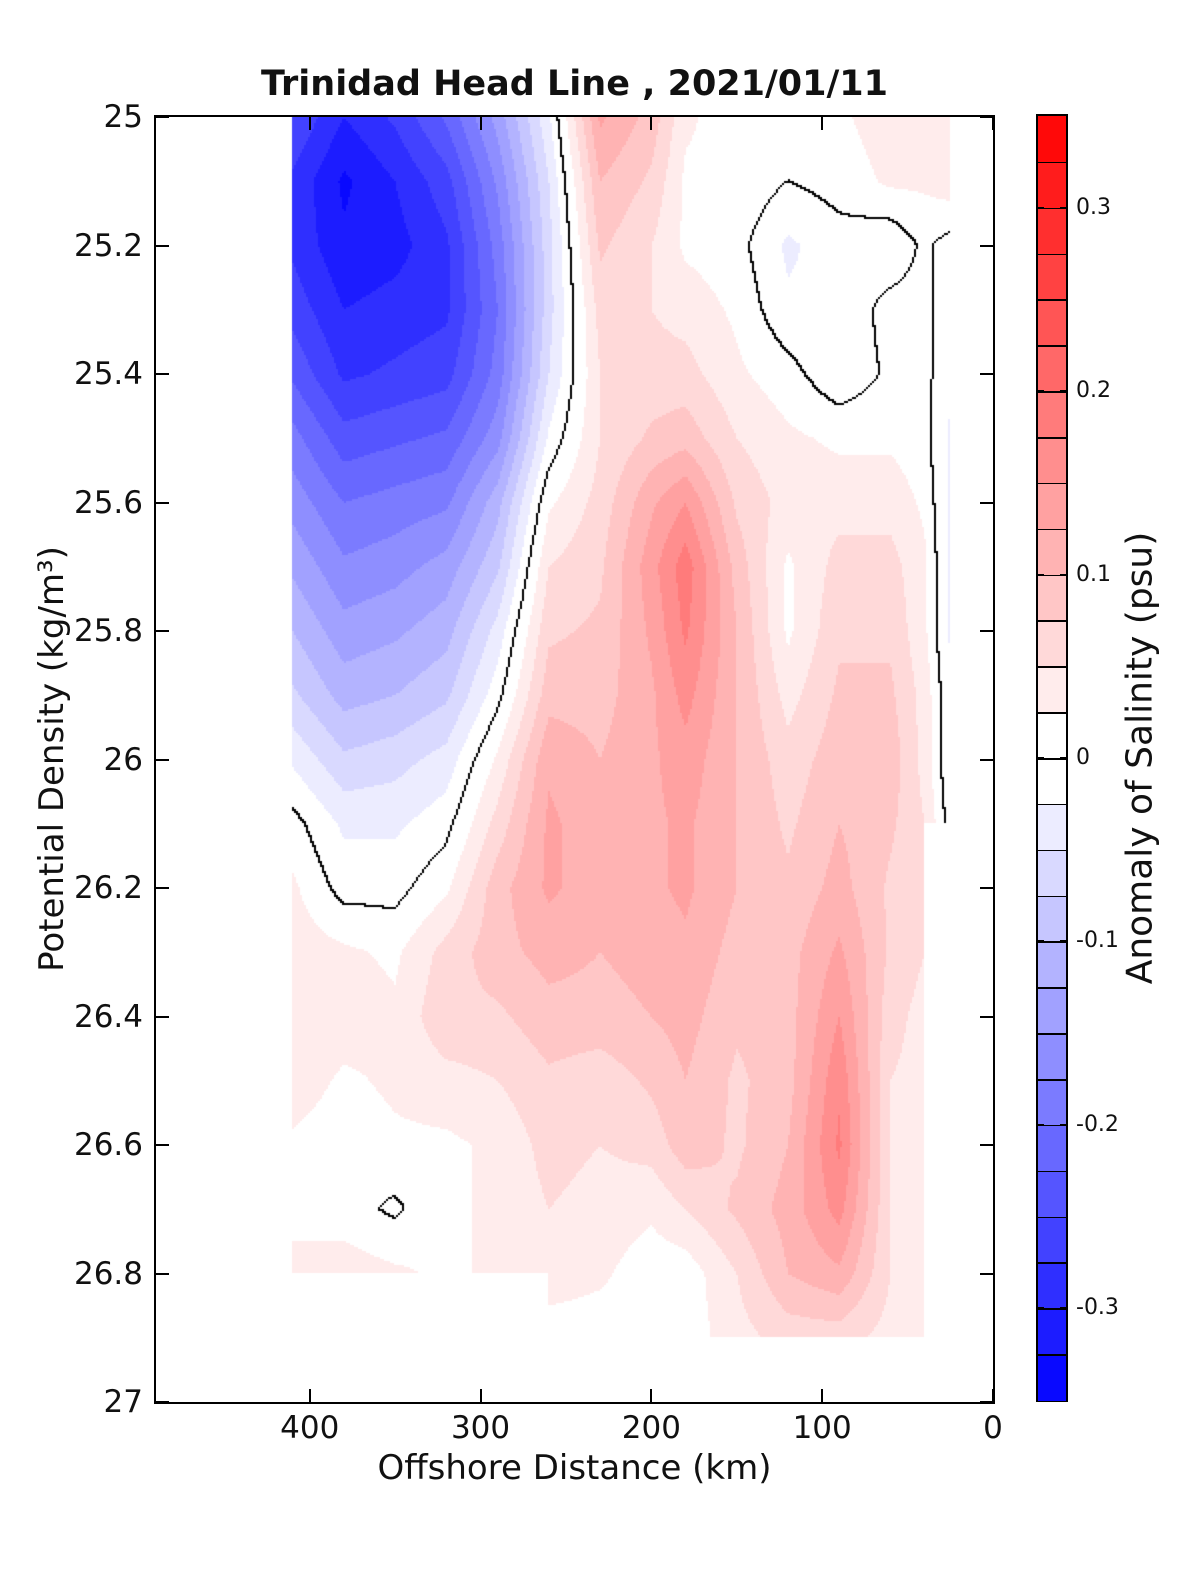 The height and width of the screenshot is (1575, 1200). What do you see at coordinates (1093, 207) in the screenshot?
I see `colorbar-tick-label: 0.3` at bounding box center [1093, 207].